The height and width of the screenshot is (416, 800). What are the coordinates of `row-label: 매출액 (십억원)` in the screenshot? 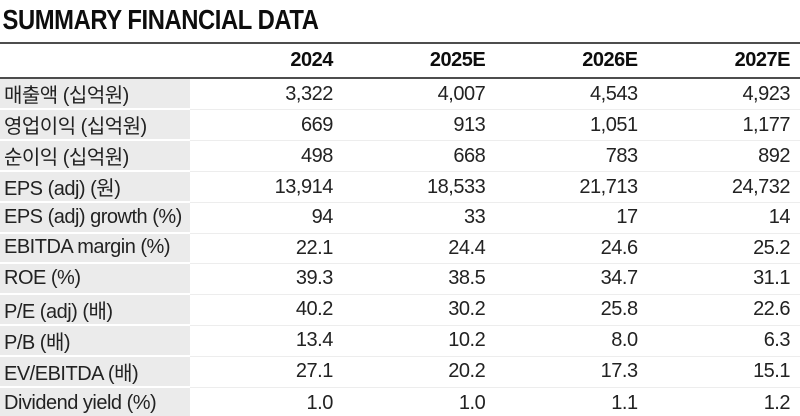 It's located at (95, 94).